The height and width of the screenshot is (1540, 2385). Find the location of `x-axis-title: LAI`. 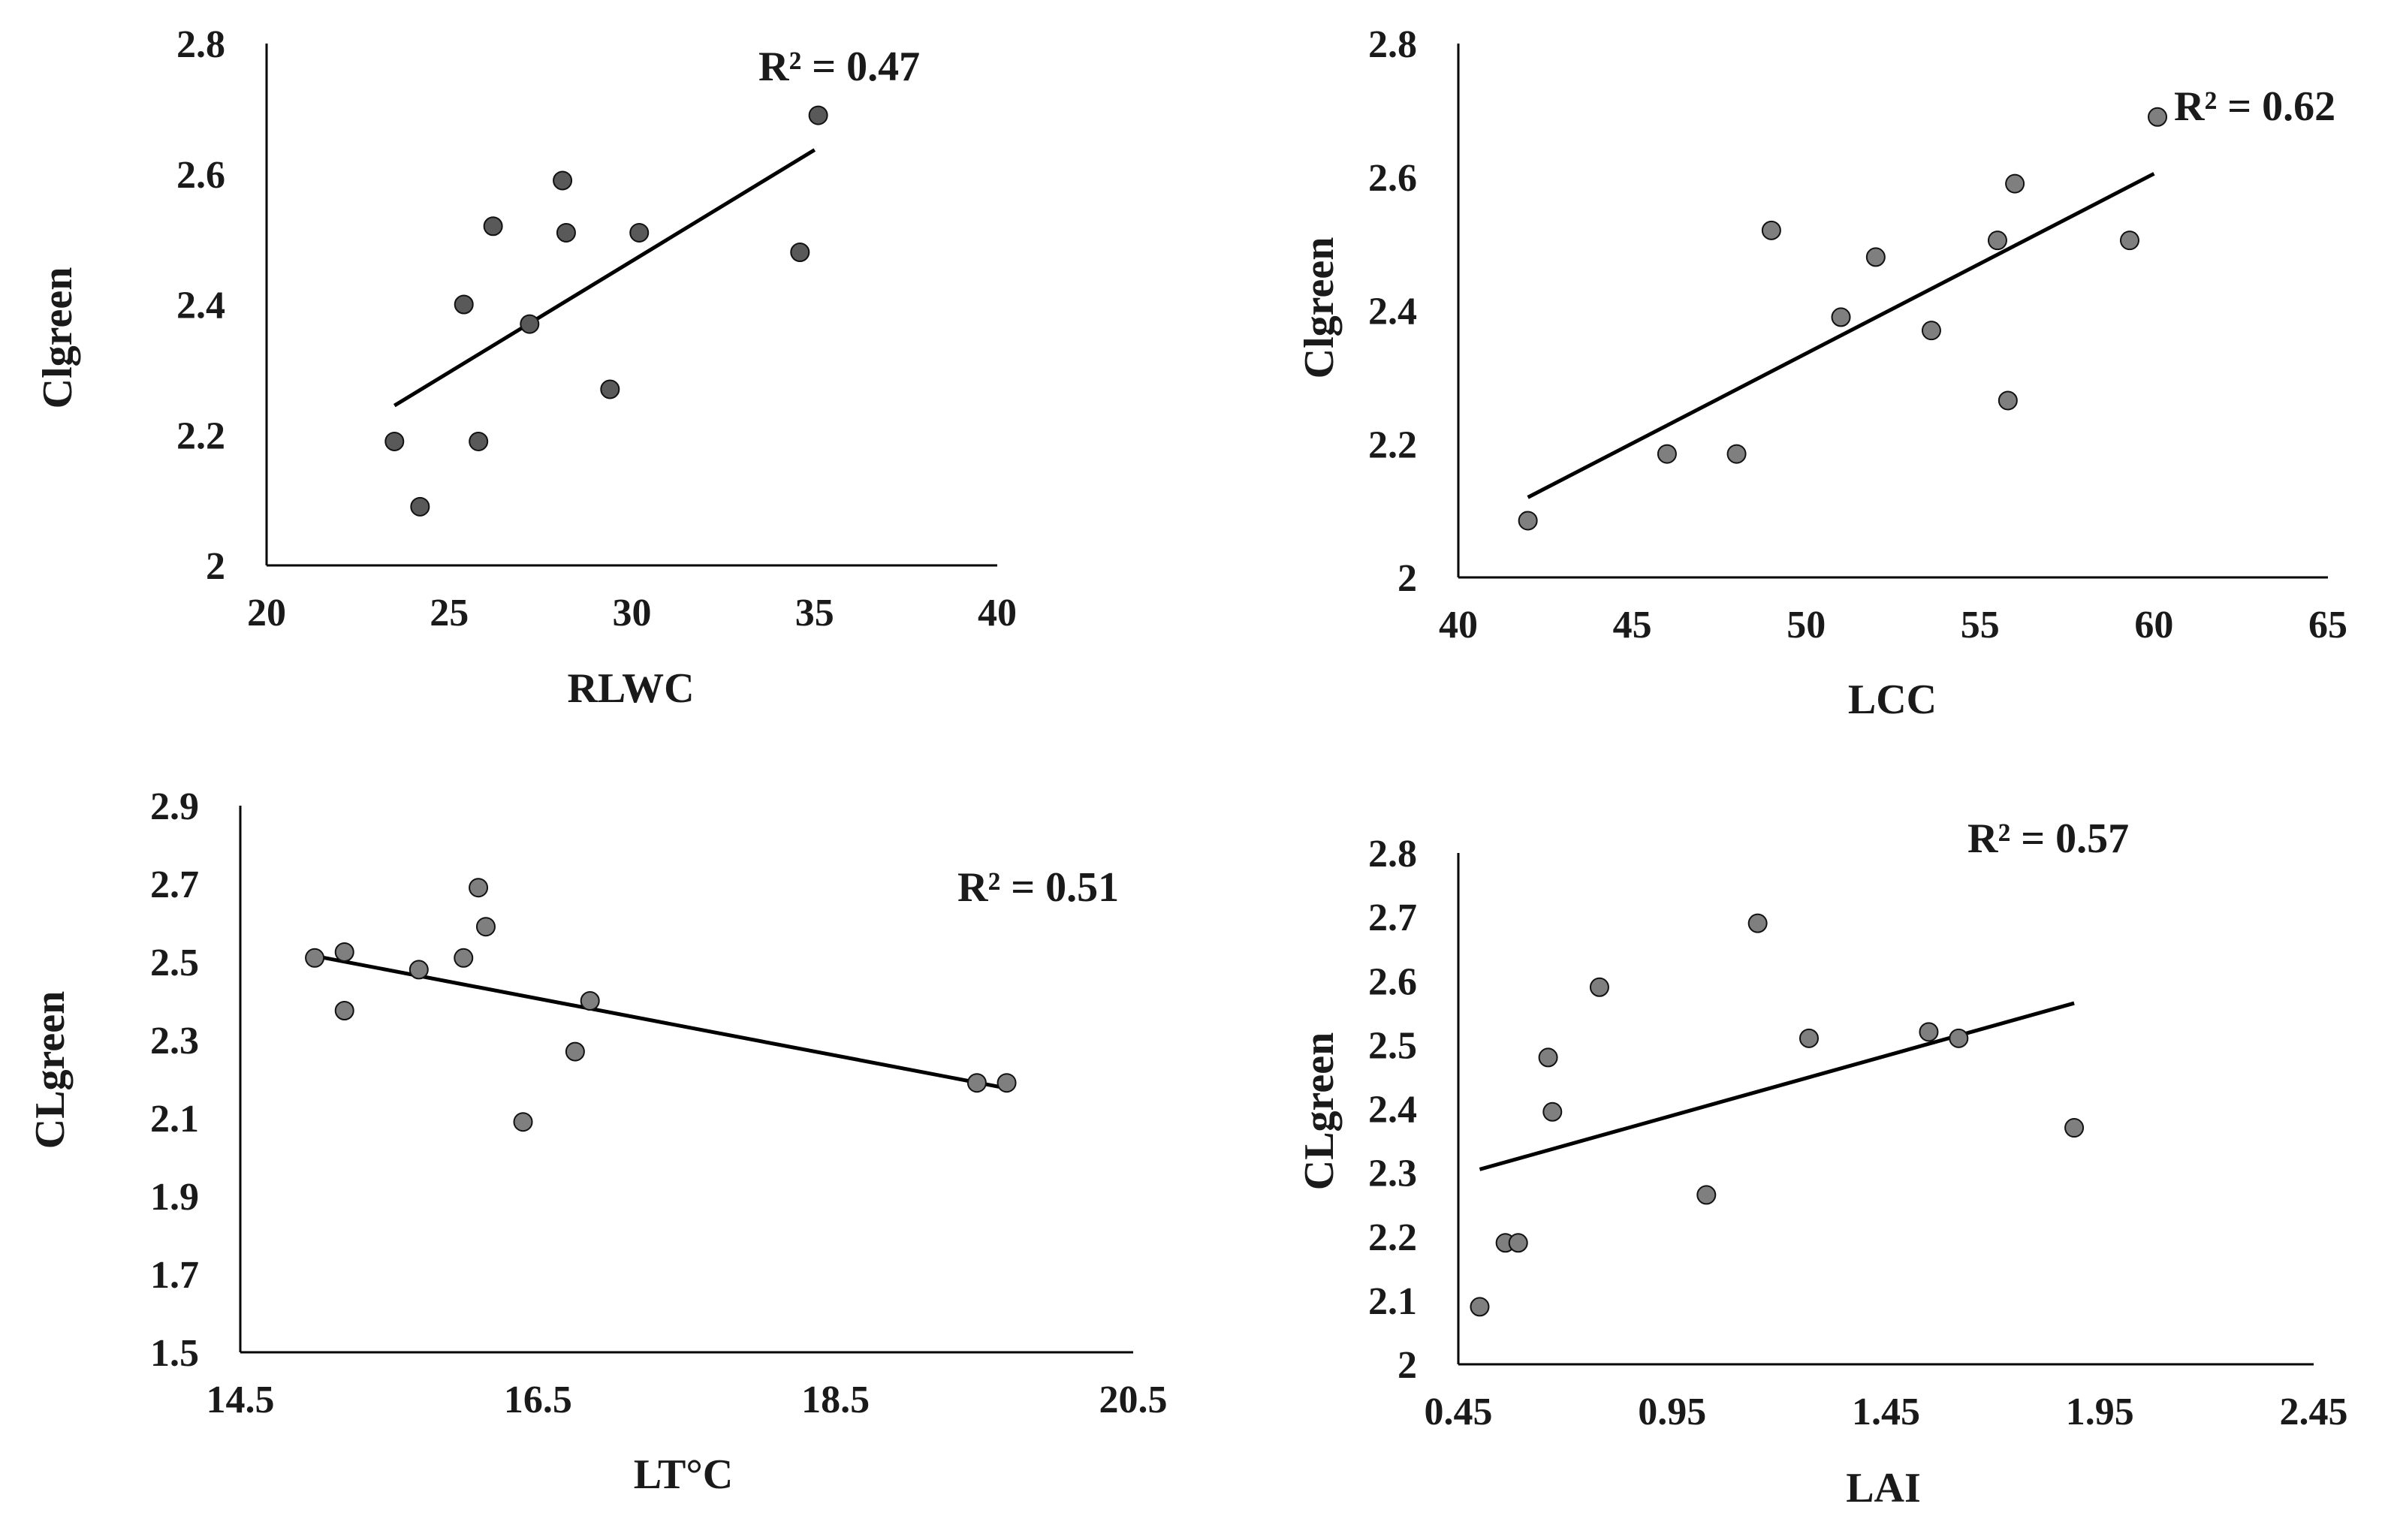

x-axis-title: LAI is located at coordinates (1883, 1488).